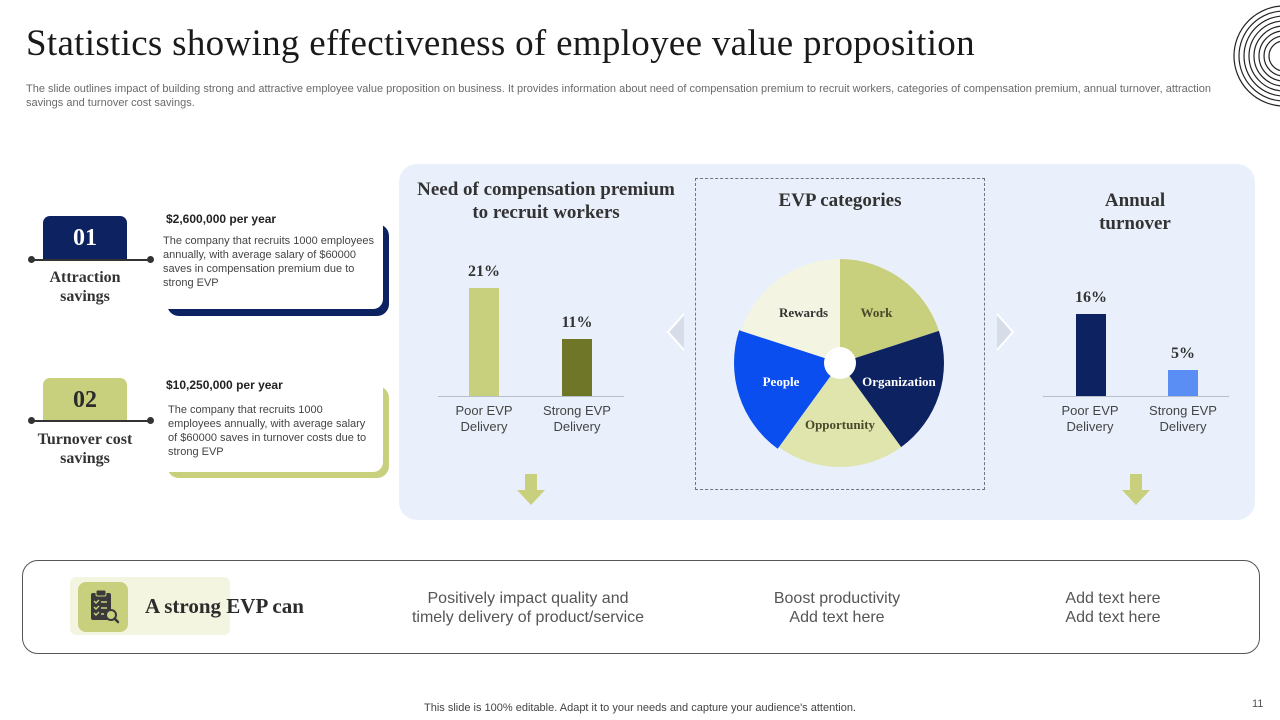 The height and width of the screenshot is (720, 1280). Describe the element at coordinates (1258, 704) in the screenshot. I see `page-number: 11` at that location.